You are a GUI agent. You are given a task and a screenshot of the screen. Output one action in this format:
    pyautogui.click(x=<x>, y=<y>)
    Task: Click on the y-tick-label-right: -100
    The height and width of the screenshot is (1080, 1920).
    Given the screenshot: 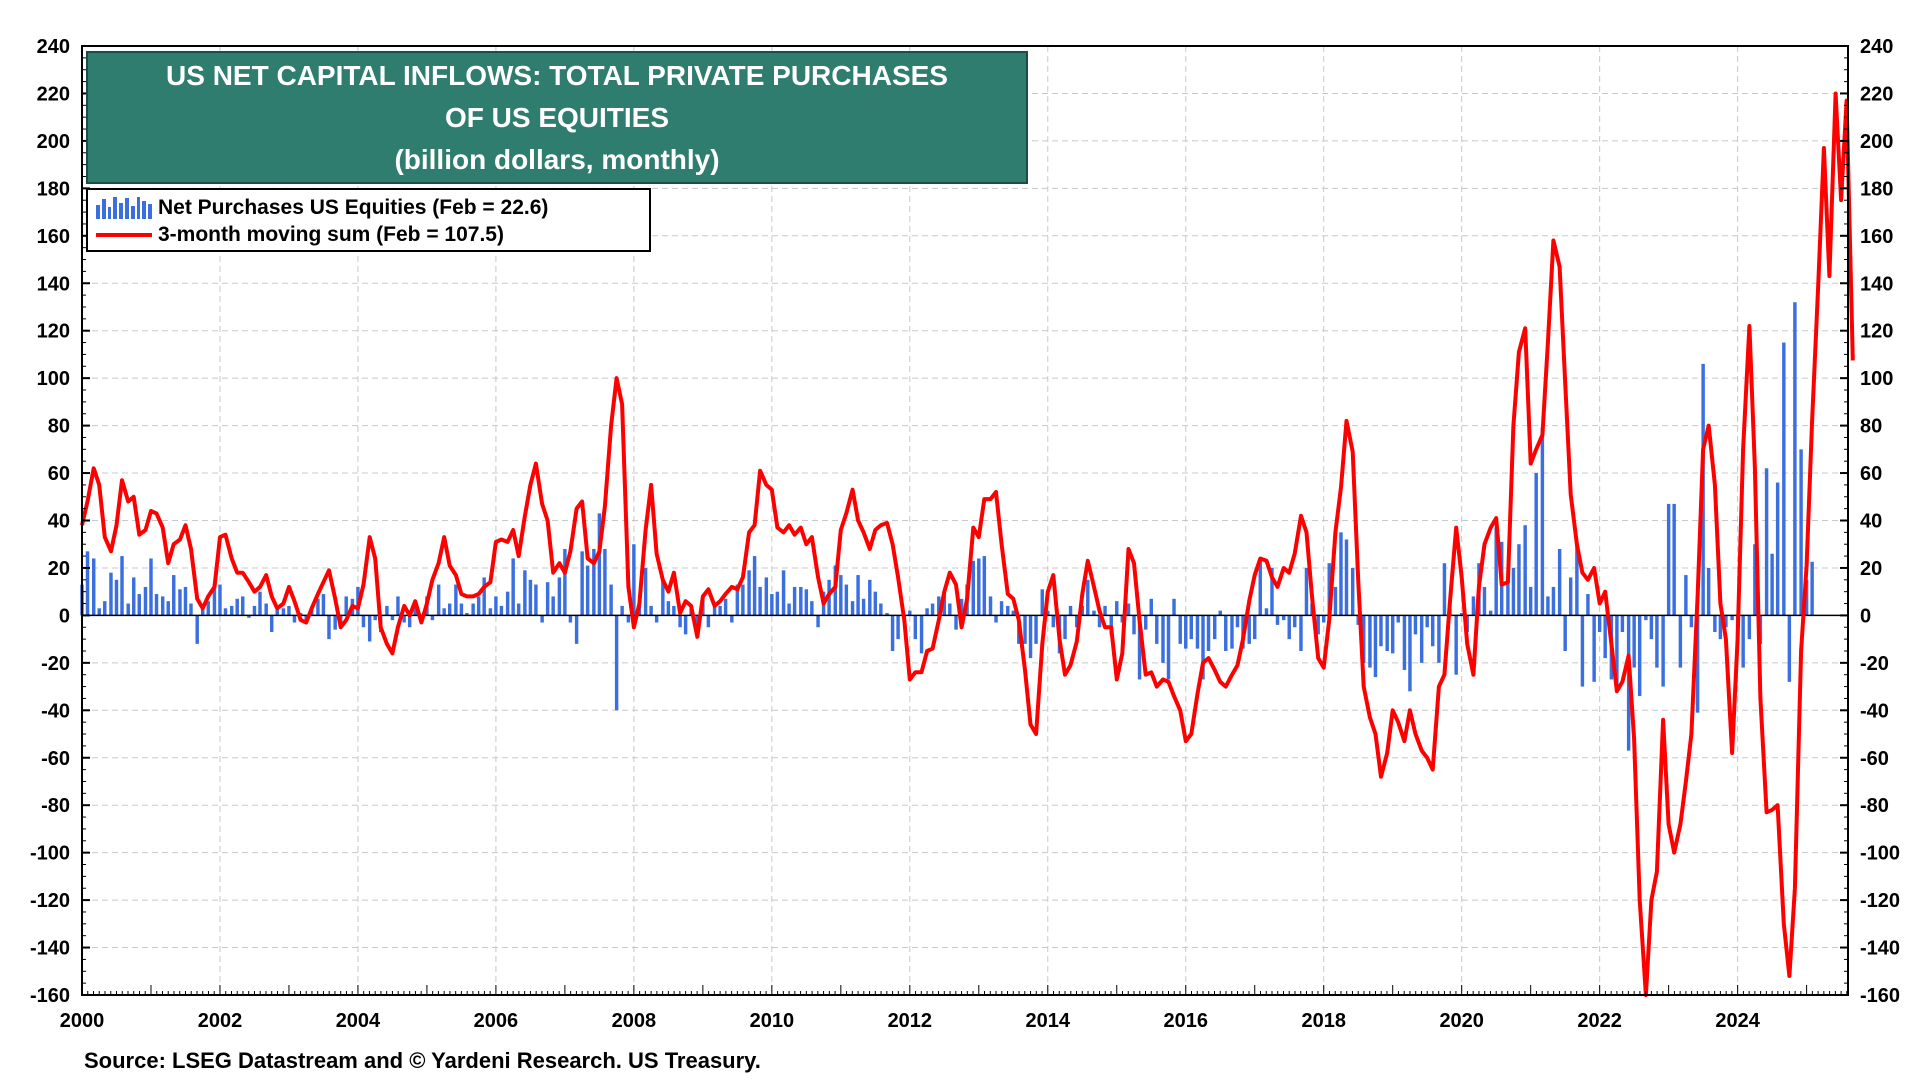 What is the action you would take?
    pyautogui.click(x=1880, y=854)
    